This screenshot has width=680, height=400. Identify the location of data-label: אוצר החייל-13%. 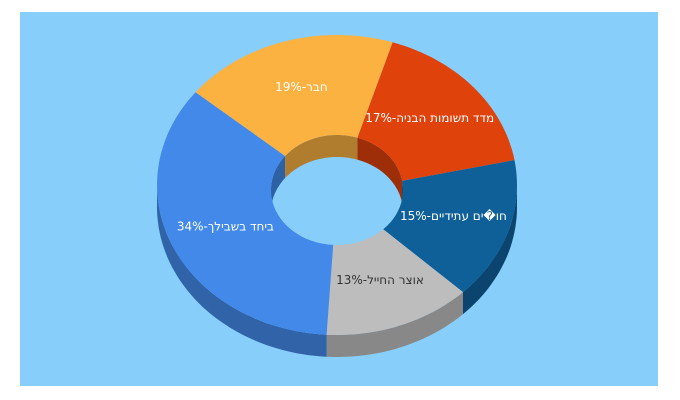
(380, 280).